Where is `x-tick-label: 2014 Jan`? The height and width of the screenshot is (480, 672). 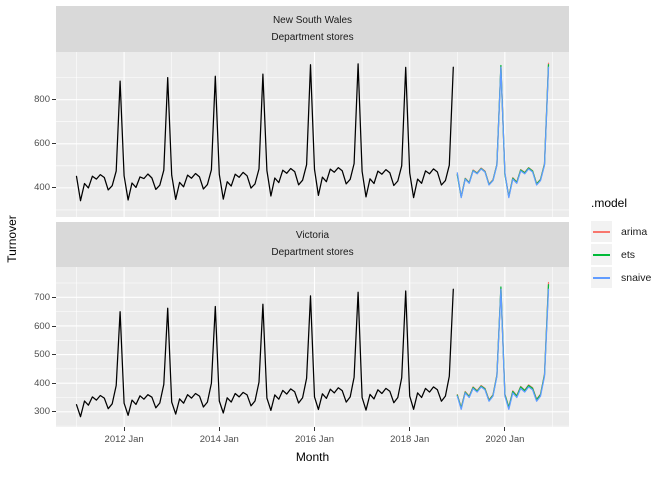 x-tick-label: 2014 Jan is located at coordinates (219, 439).